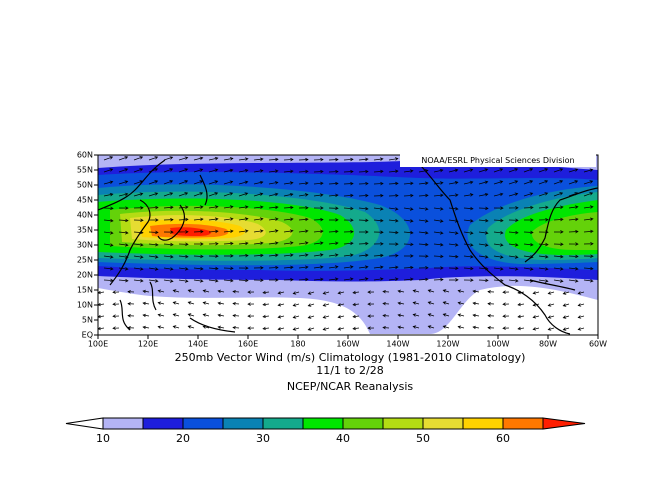 The width and height of the screenshot is (650, 502). I want to click on lat-label: 45N, so click(85, 200).